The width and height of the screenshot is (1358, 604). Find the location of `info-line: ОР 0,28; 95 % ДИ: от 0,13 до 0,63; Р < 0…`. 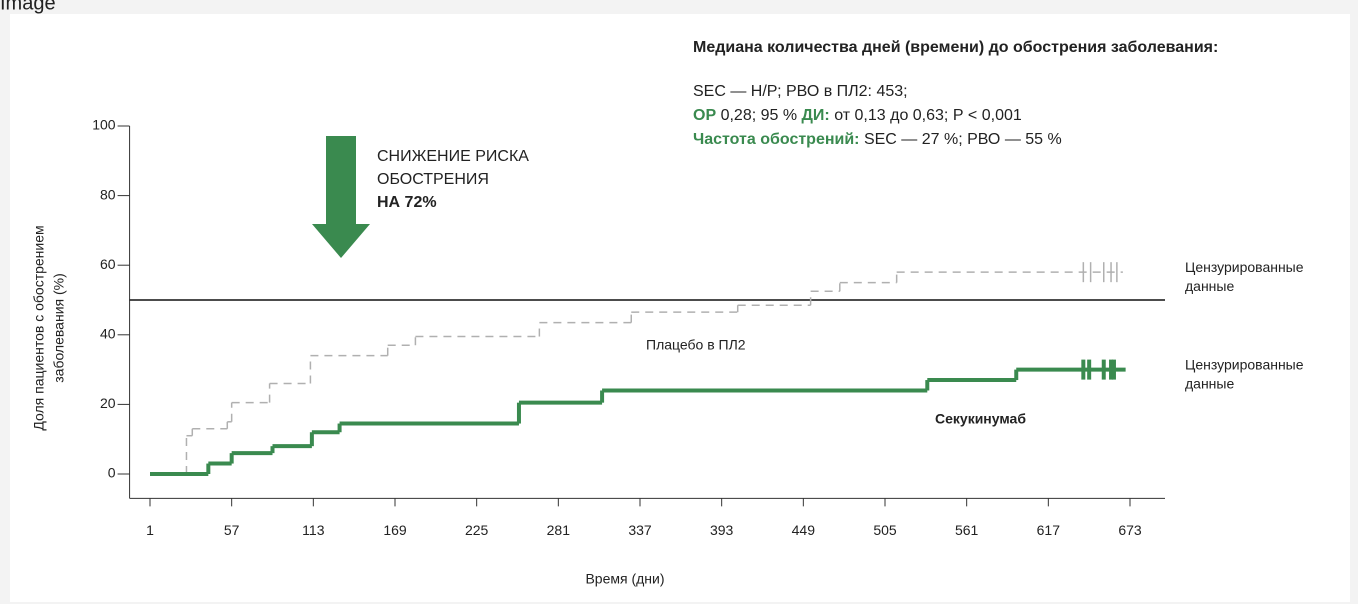

info-line: ОР 0,28; 95 % ДИ: от 0,13 до 0,63; Р < 0… is located at coordinates (857, 115).